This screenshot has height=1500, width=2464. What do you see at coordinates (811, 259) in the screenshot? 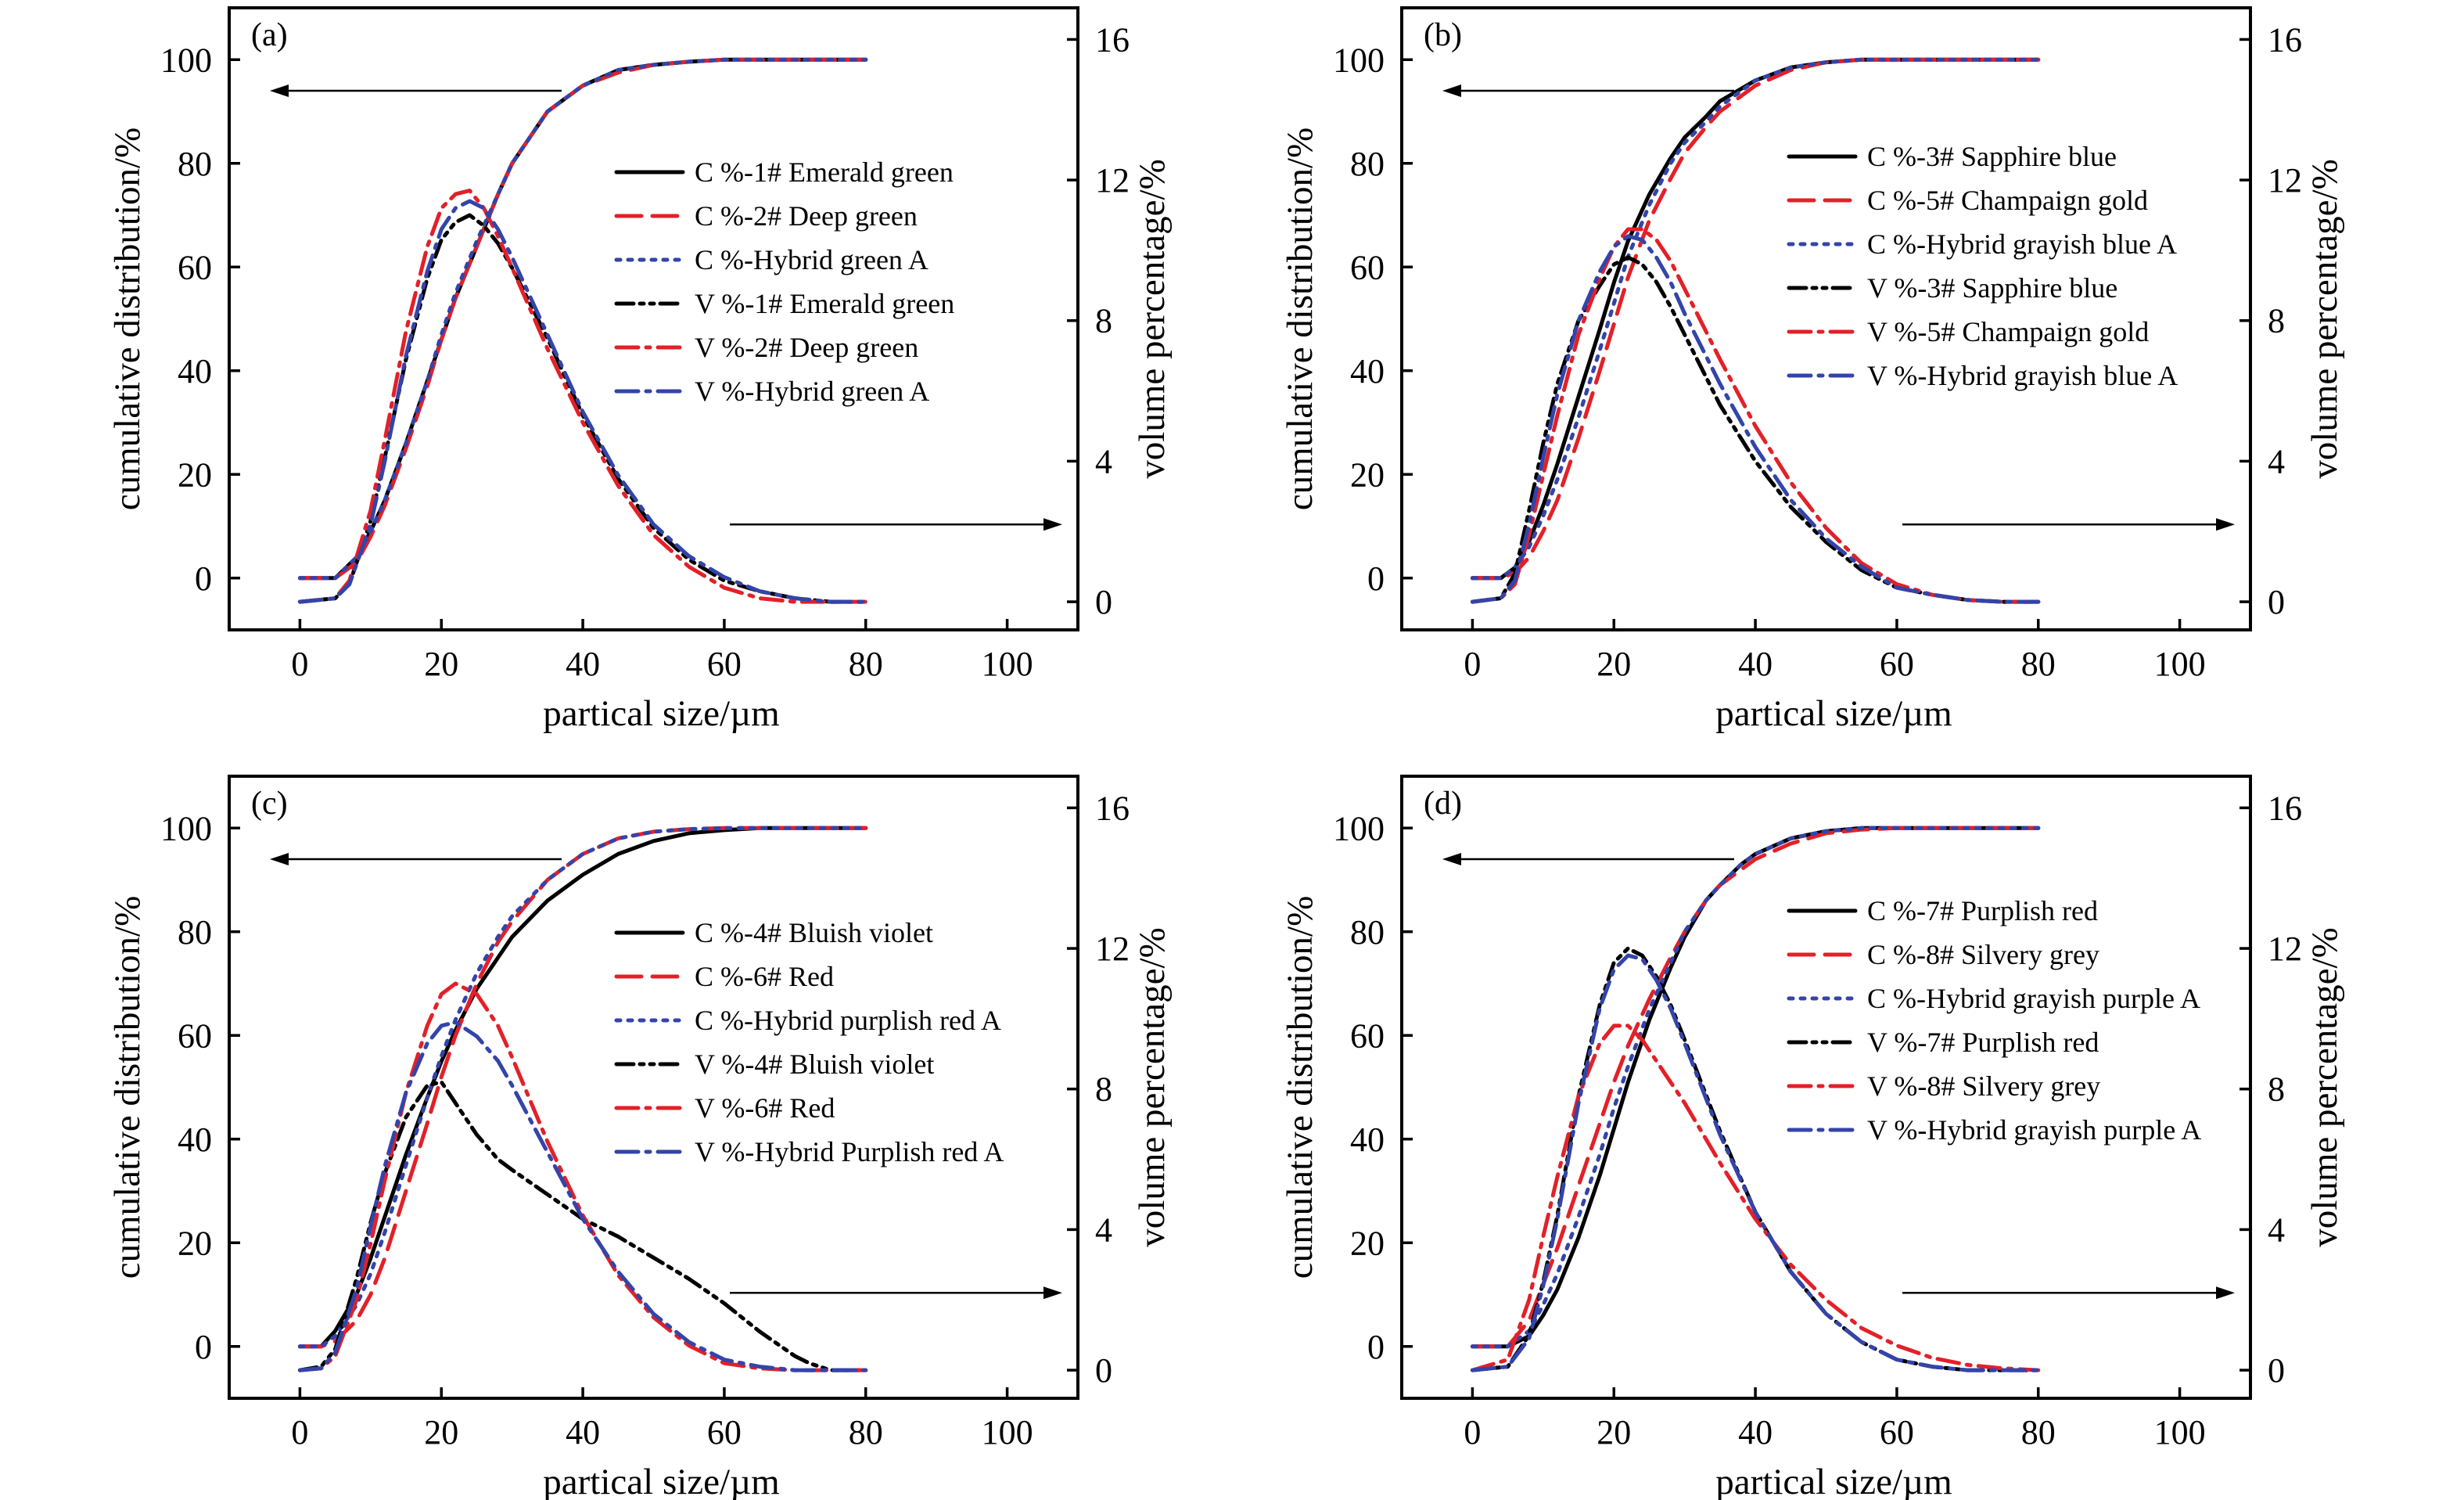
I see `legend-label: C %-Hybrid green A` at bounding box center [811, 259].